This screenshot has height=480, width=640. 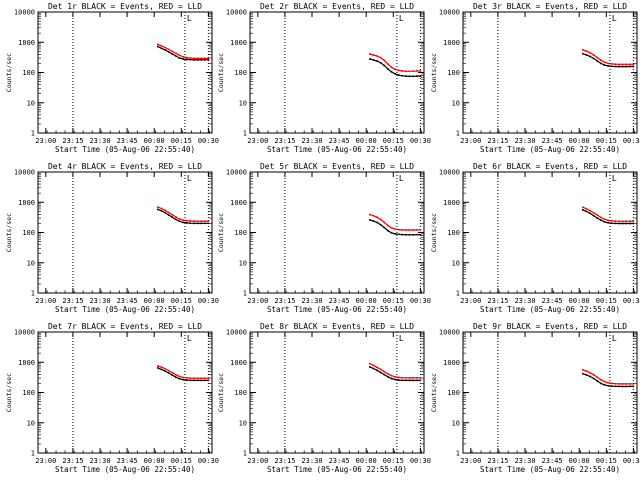 I want to click on lld-series-line, so click(x=183, y=214).